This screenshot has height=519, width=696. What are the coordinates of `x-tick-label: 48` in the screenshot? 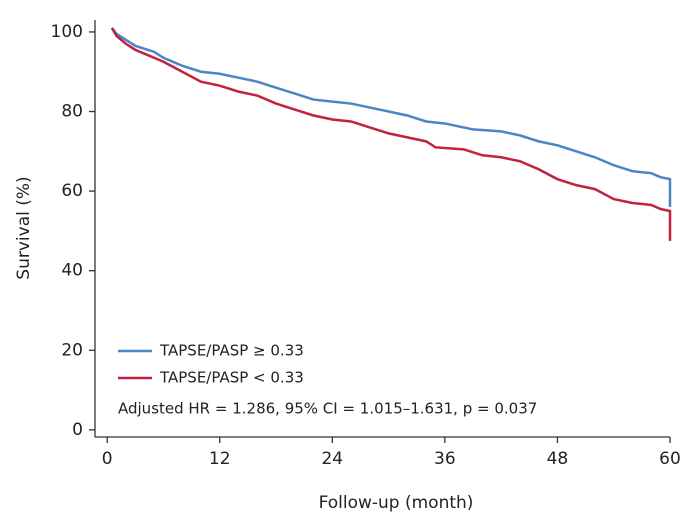 It's located at (558, 459).